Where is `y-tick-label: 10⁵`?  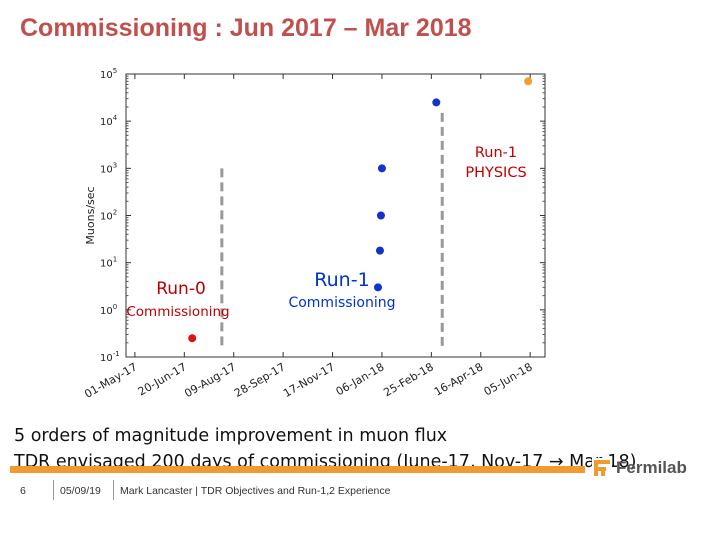 y-tick-label: 10⁵ is located at coordinates (108, 74).